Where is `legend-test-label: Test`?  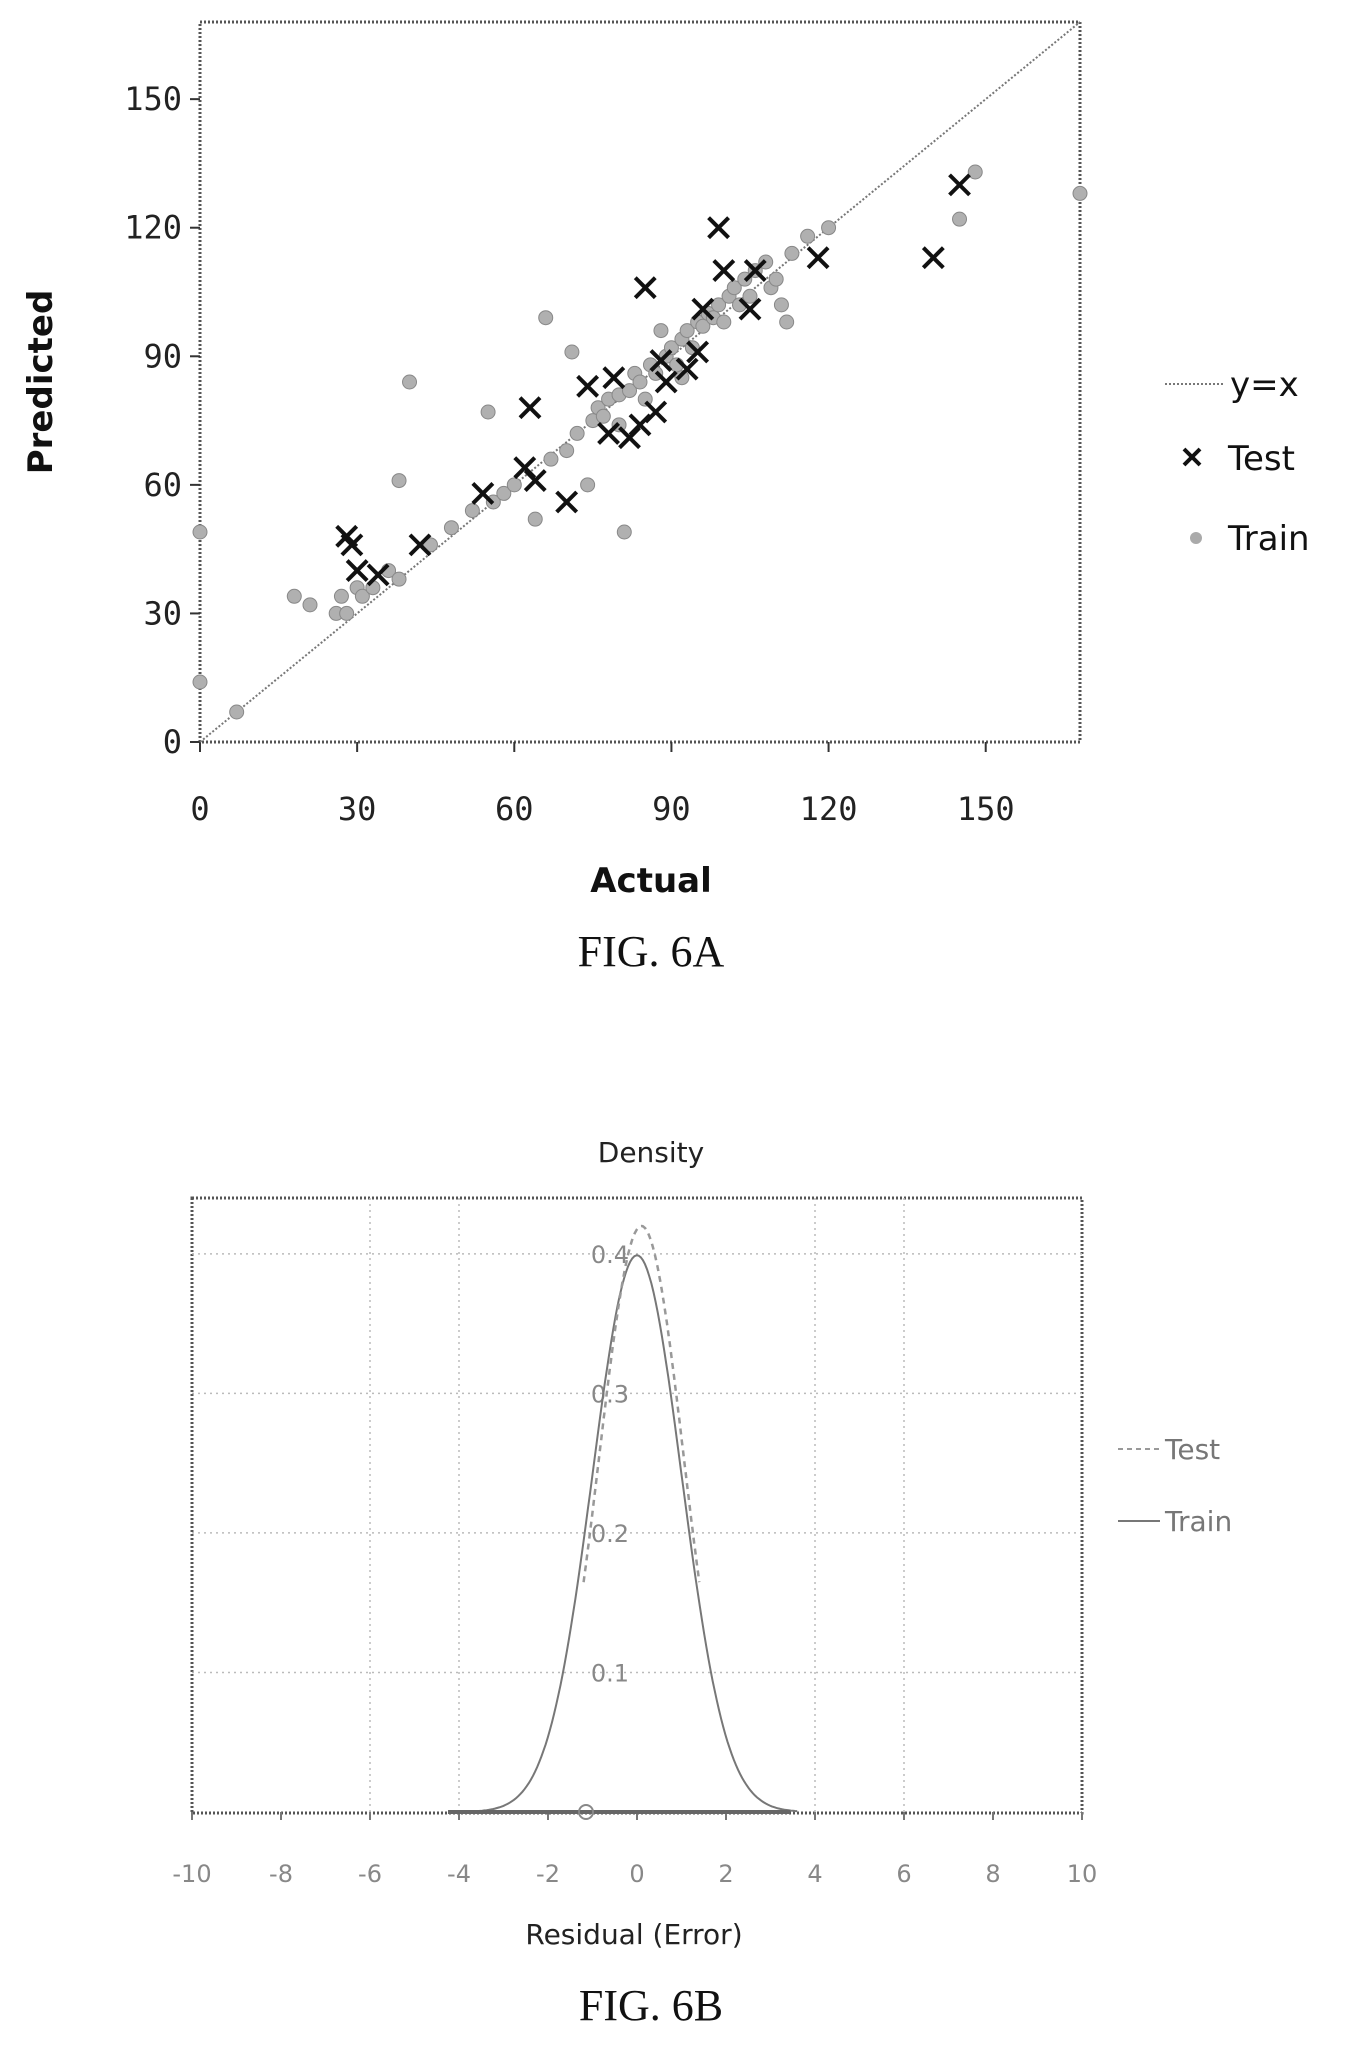
legend-test-label: Test is located at coordinates (1261, 459).